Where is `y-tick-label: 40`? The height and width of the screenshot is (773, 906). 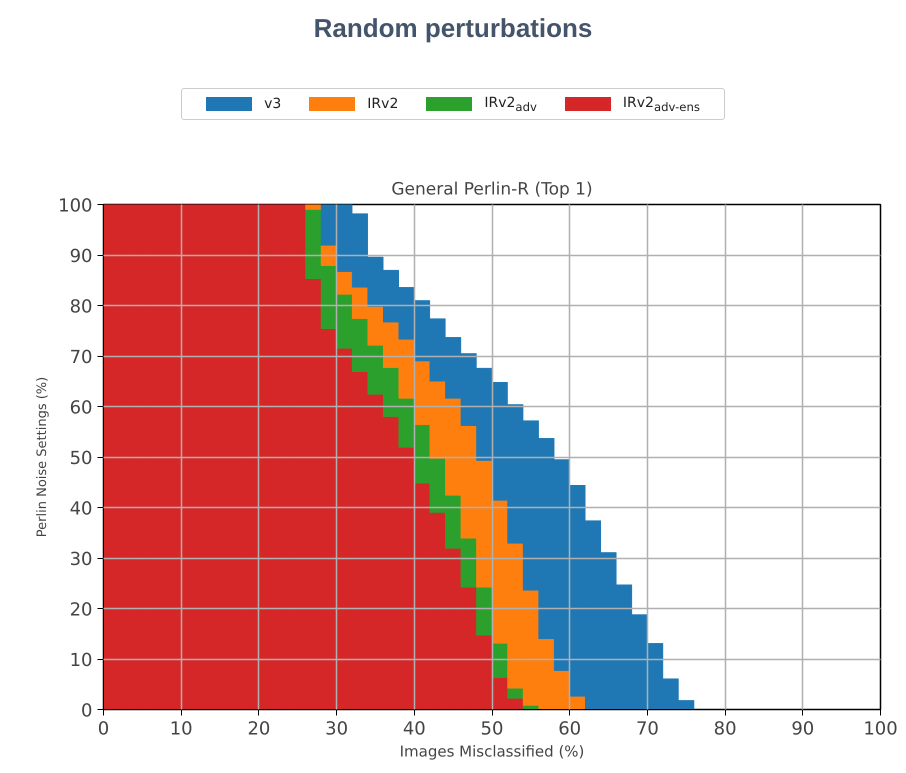 y-tick-label: 40 is located at coordinates (81, 509).